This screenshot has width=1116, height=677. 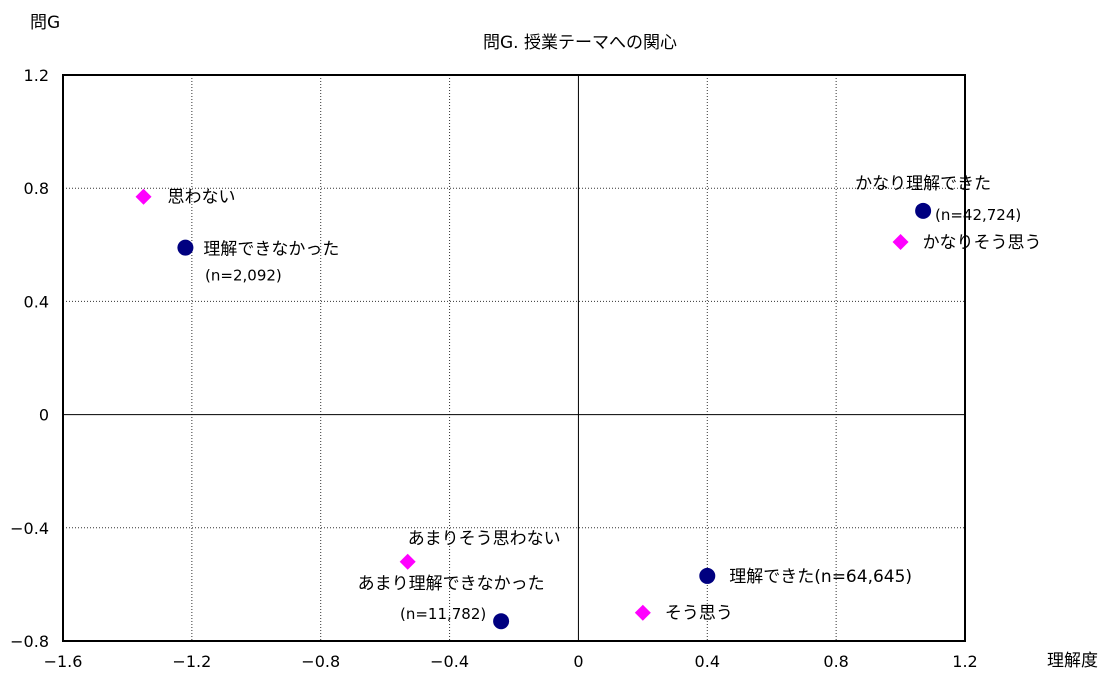 What do you see at coordinates (44, 415) in the screenshot?
I see `y-tick-label: 0` at bounding box center [44, 415].